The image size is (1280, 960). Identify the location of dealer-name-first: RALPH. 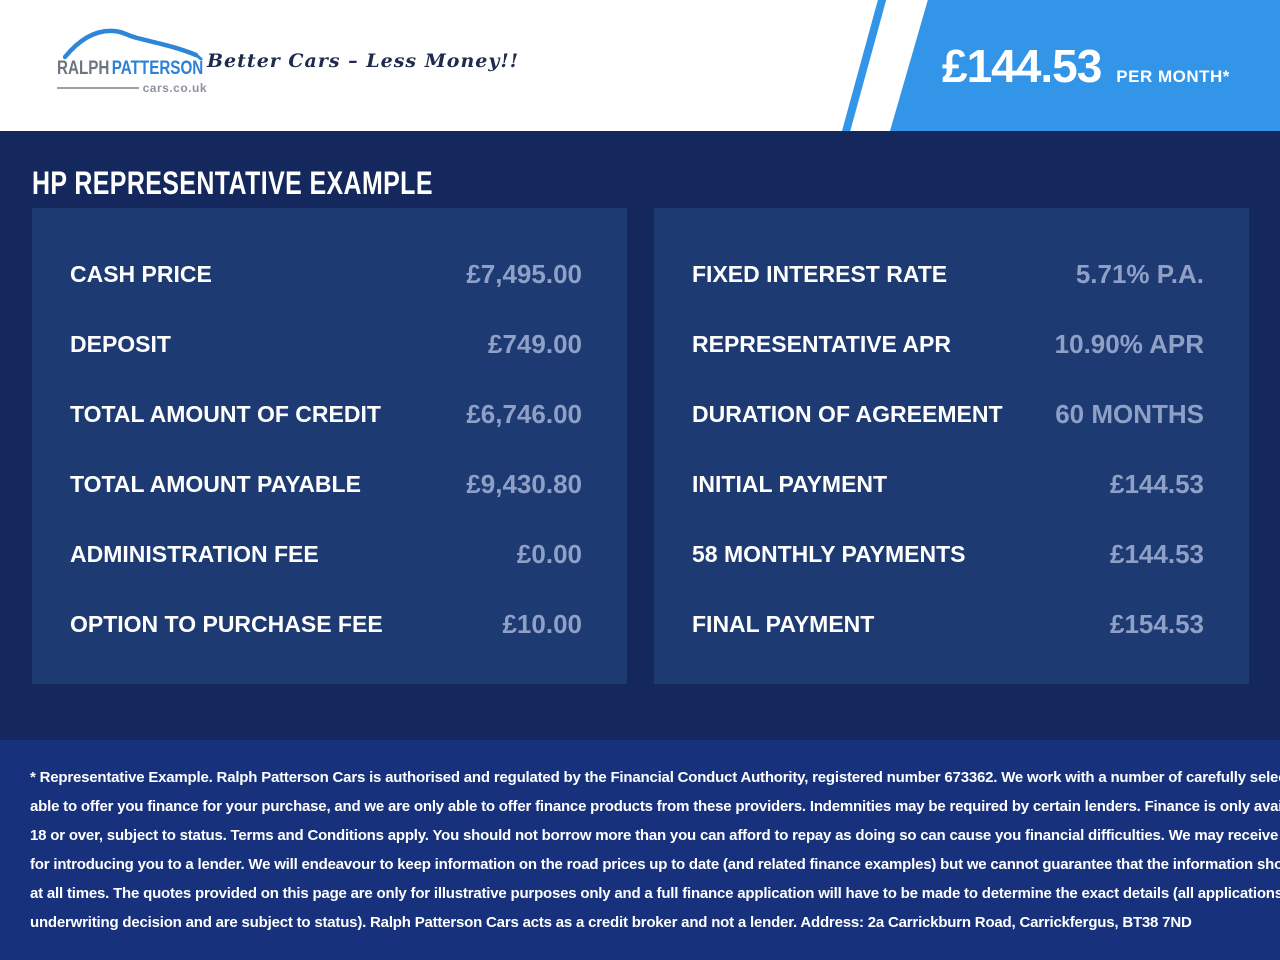
(83, 68).